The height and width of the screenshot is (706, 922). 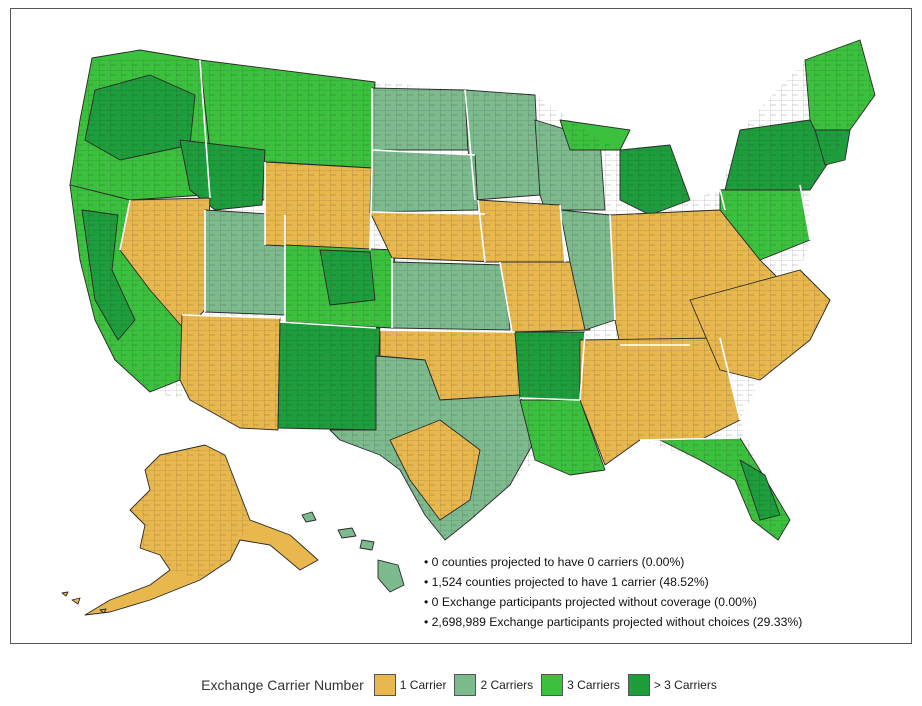 What do you see at coordinates (685, 685) in the screenshot?
I see `legend-label: > 3 Carriers` at bounding box center [685, 685].